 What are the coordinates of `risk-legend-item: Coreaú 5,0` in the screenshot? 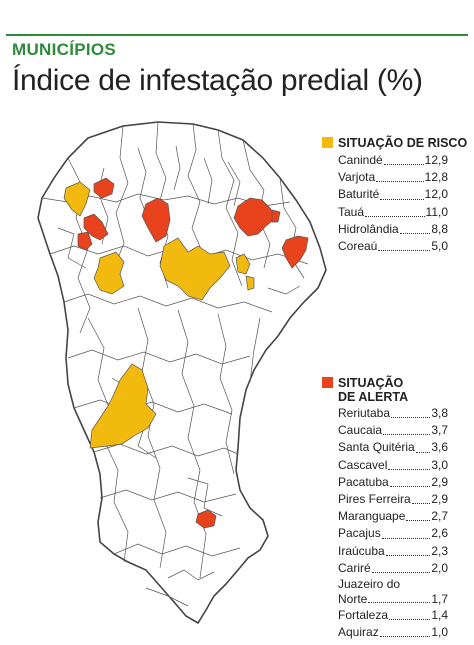 It's located at (393, 246).